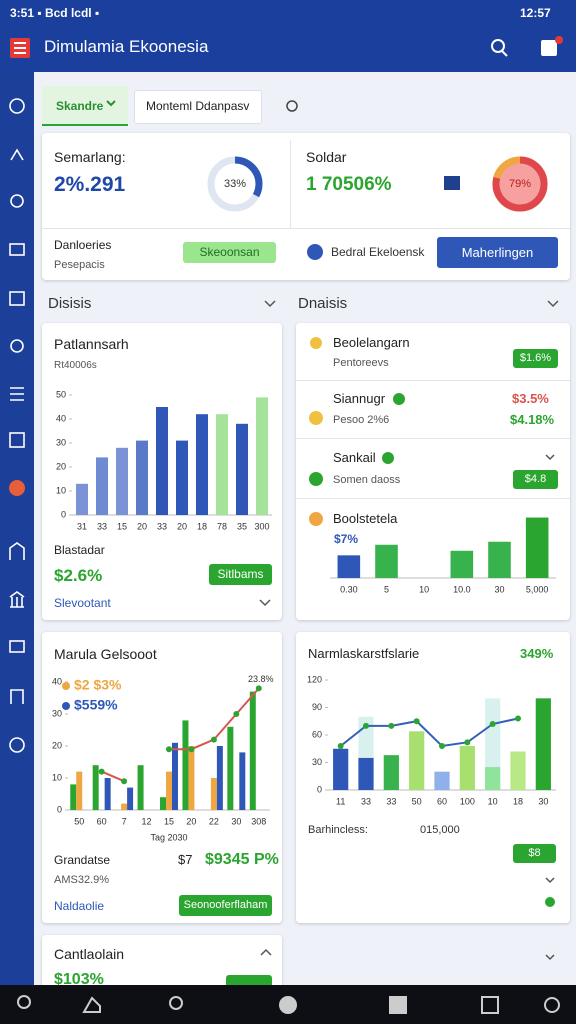  What do you see at coordinates (367, 480) in the screenshot?
I see `item-sub: Somen daoss` at bounding box center [367, 480].